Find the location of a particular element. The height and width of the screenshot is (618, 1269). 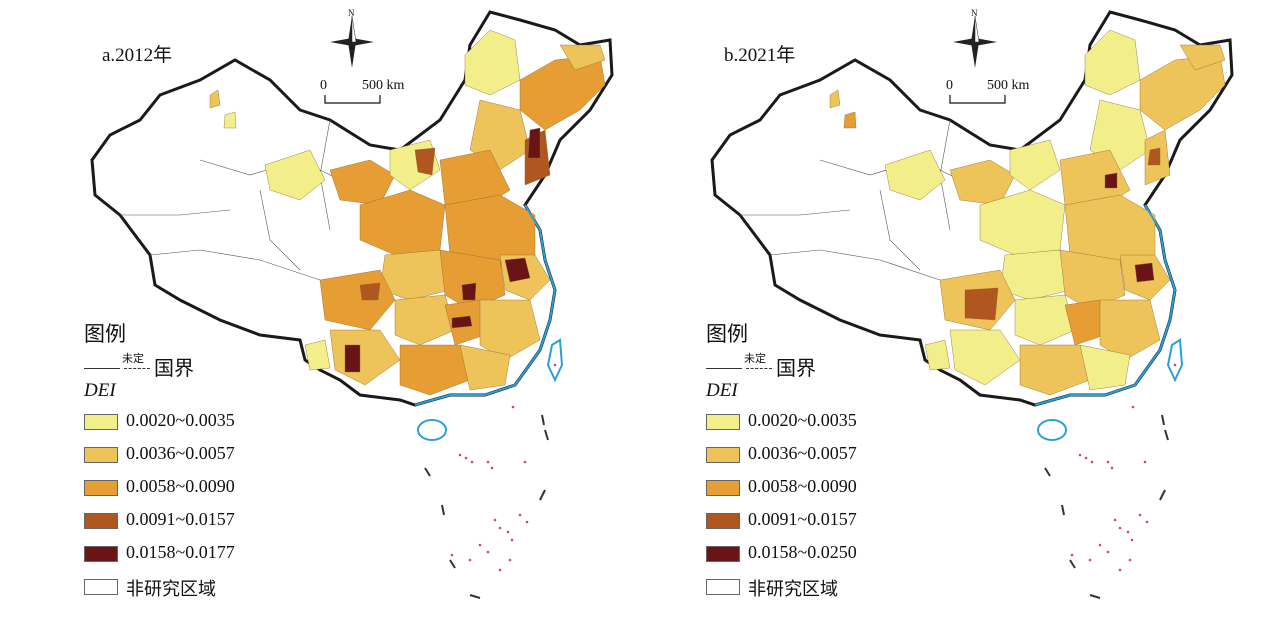

legend-item: 0.0158~0.0250 is located at coordinates (836, 558).